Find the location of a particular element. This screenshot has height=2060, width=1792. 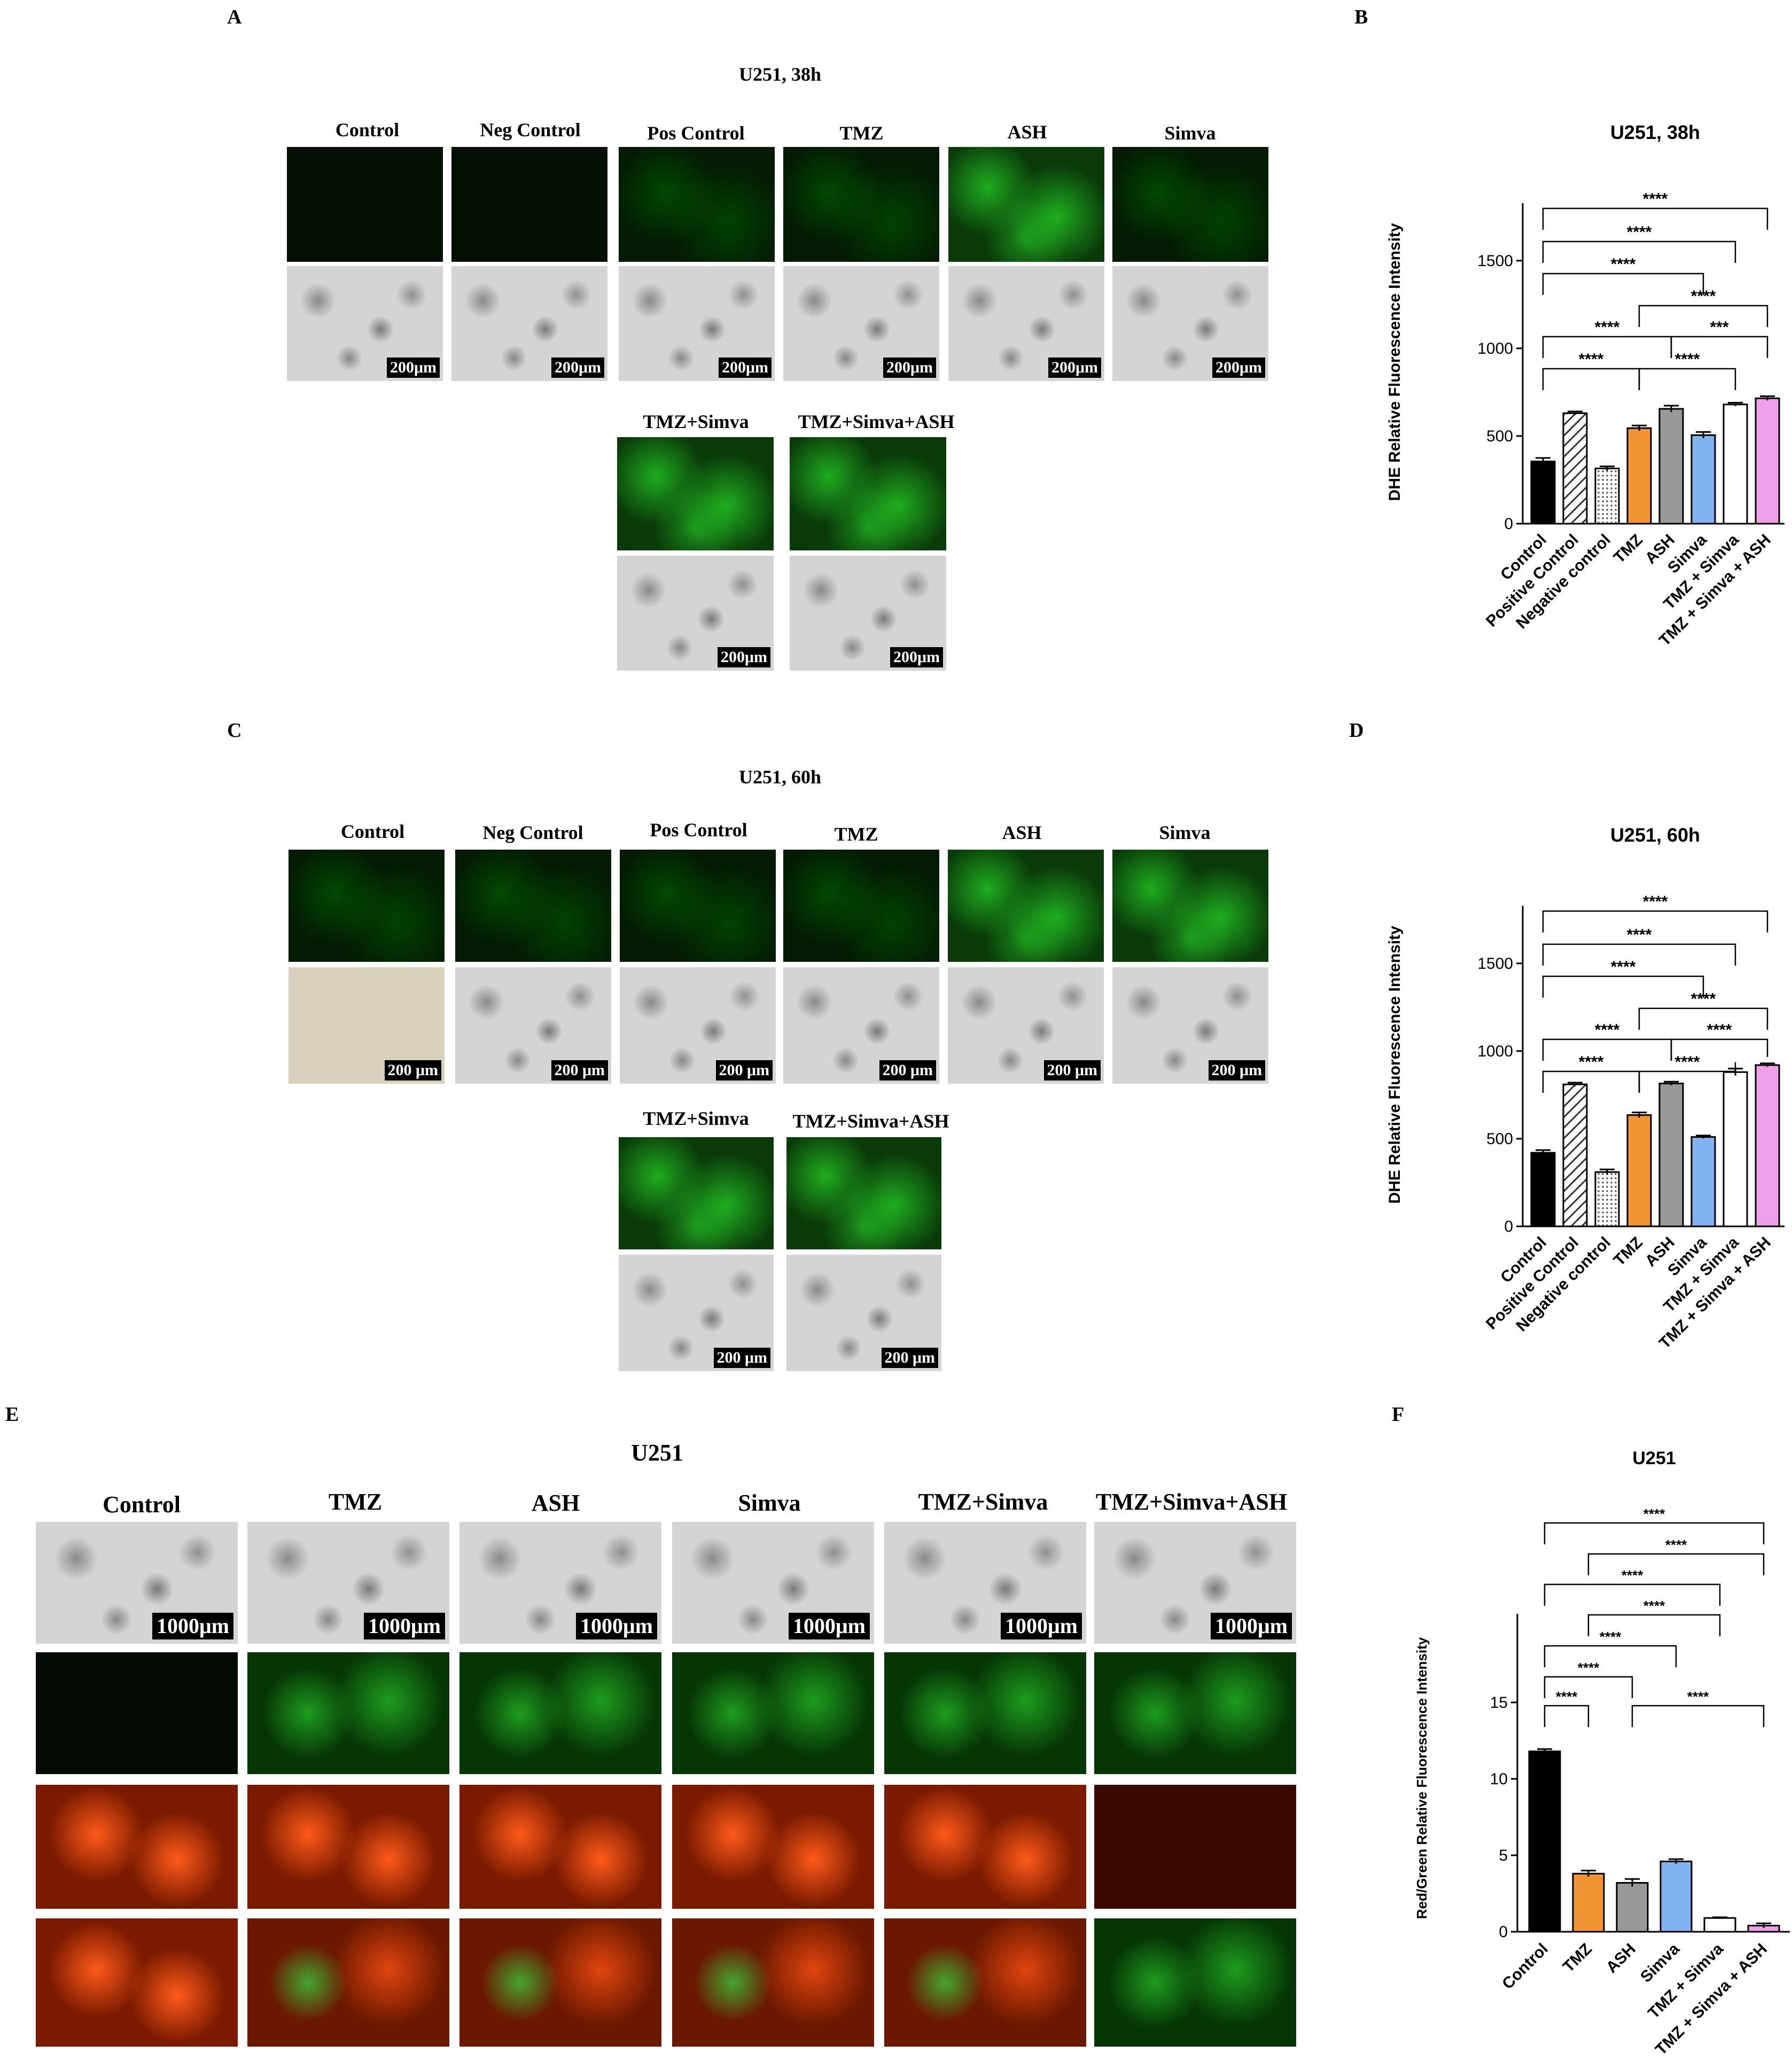

panel-e-merge-tmz is located at coordinates (348, 1982).